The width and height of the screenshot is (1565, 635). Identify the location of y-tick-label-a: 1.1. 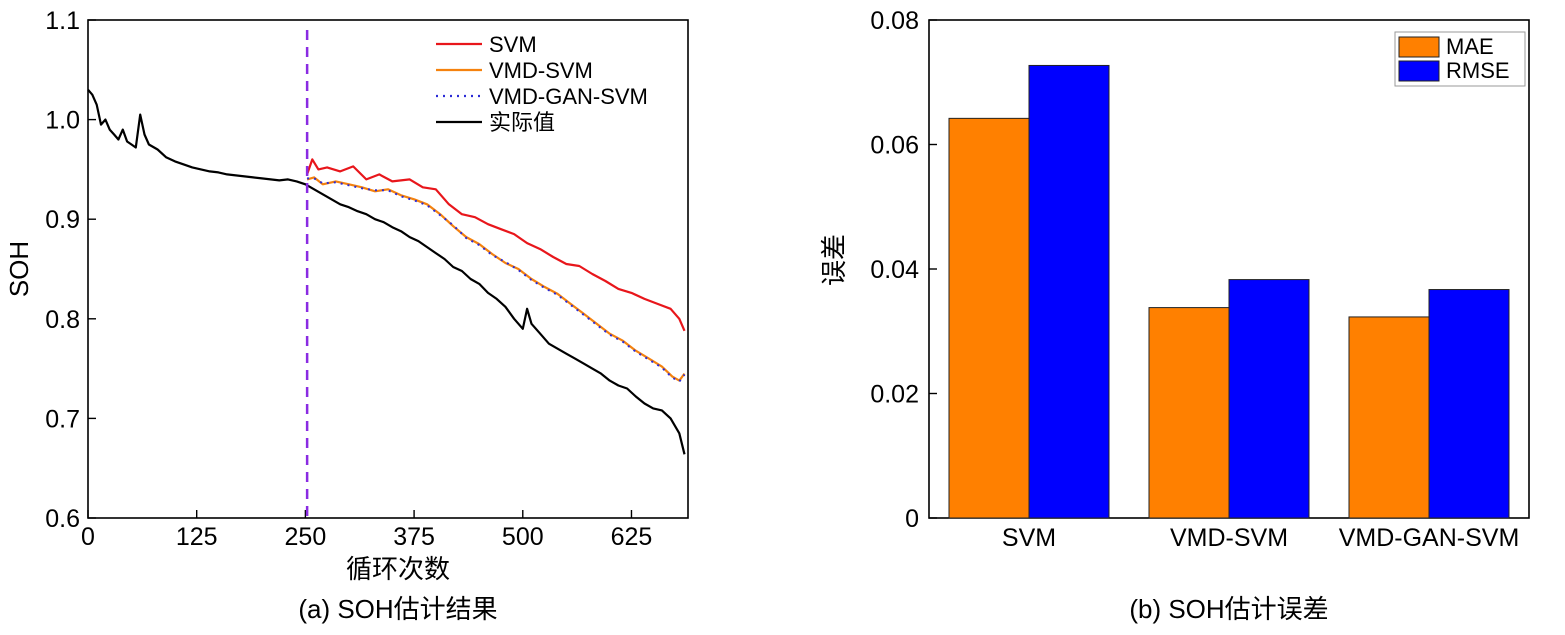
(62, 21).